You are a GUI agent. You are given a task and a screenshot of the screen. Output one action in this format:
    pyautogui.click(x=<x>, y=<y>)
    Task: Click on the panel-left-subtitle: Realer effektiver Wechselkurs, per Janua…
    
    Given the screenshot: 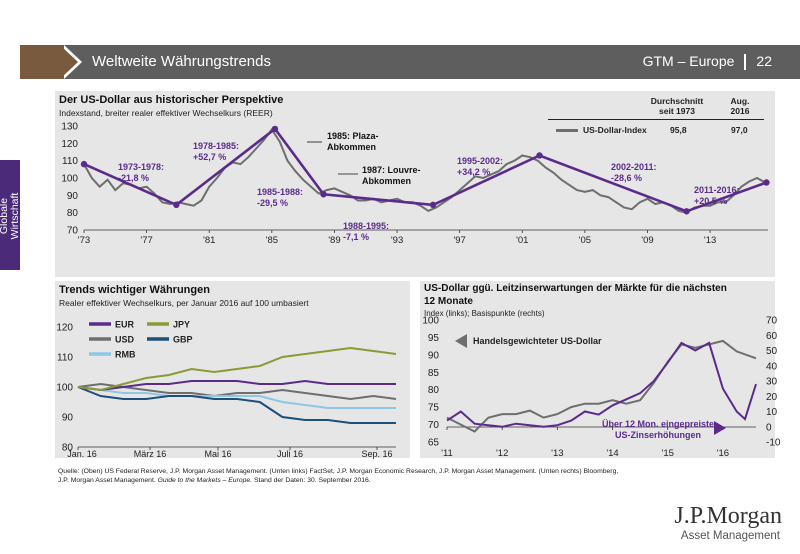 What is the action you would take?
    pyautogui.click(x=184, y=303)
    